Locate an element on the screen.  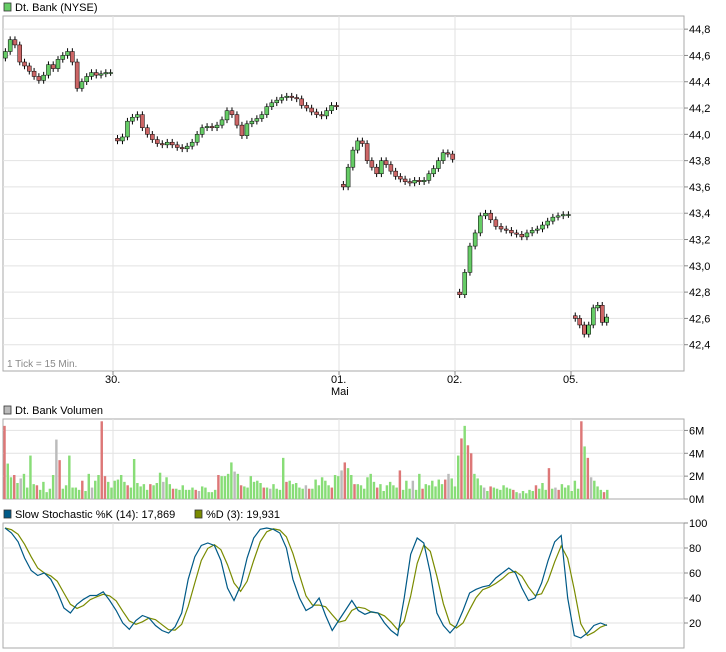
stochastic-k-line is located at coordinates (306, 583).